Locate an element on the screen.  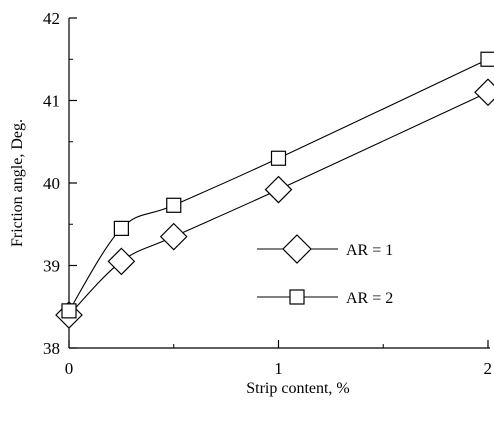
x-axis-label: Strip content, % is located at coordinates (298, 388).